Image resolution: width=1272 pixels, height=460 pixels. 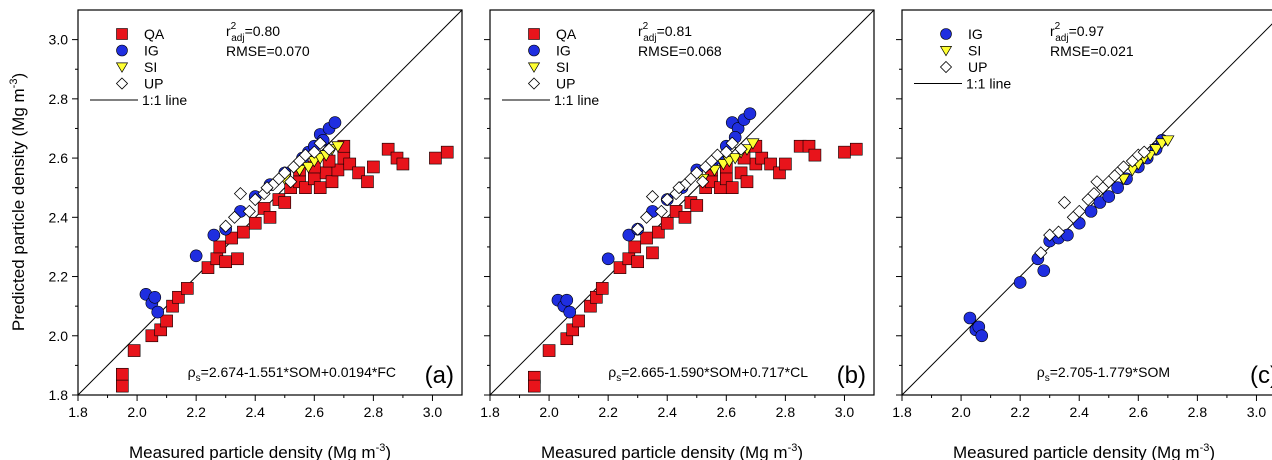 What do you see at coordinates (59, 395) in the screenshot?
I see `y-tick-label: 1.8` at bounding box center [59, 395].